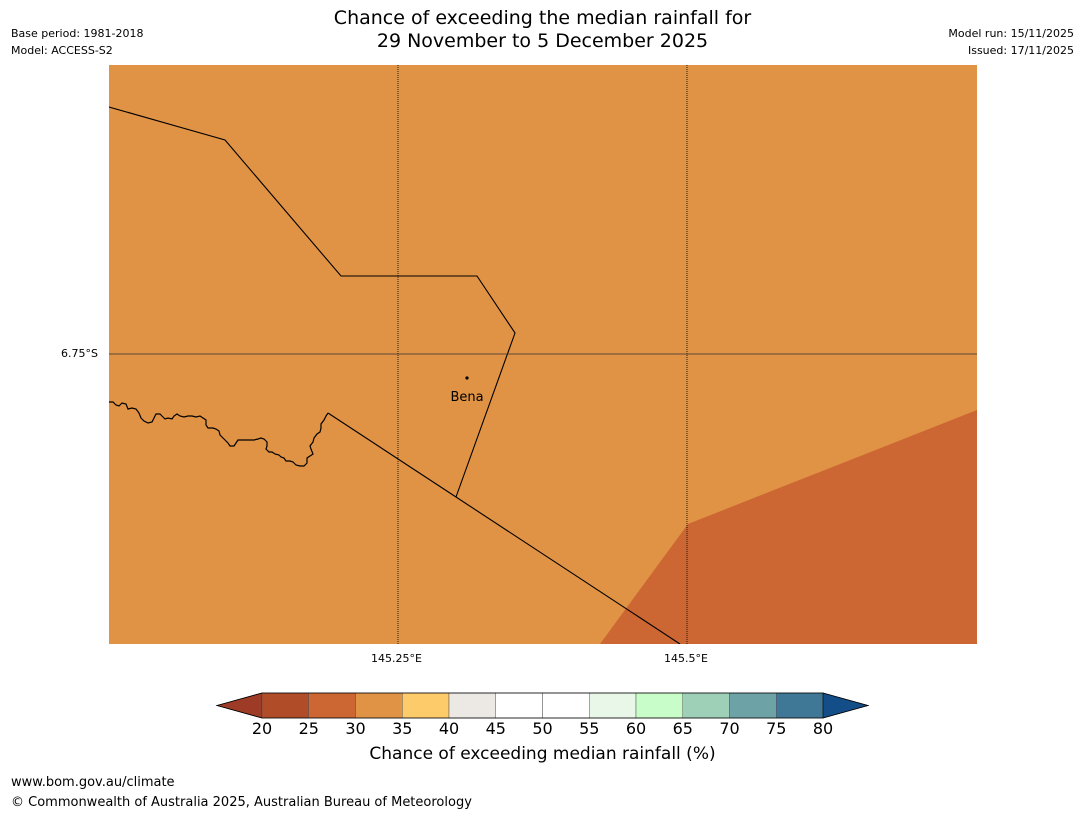 This screenshot has height=816, width=1085. What do you see at coordinates (823, 728) in the screenshot?
I see `colorbar-tick-label: 80` at bounding box center [823, 728].